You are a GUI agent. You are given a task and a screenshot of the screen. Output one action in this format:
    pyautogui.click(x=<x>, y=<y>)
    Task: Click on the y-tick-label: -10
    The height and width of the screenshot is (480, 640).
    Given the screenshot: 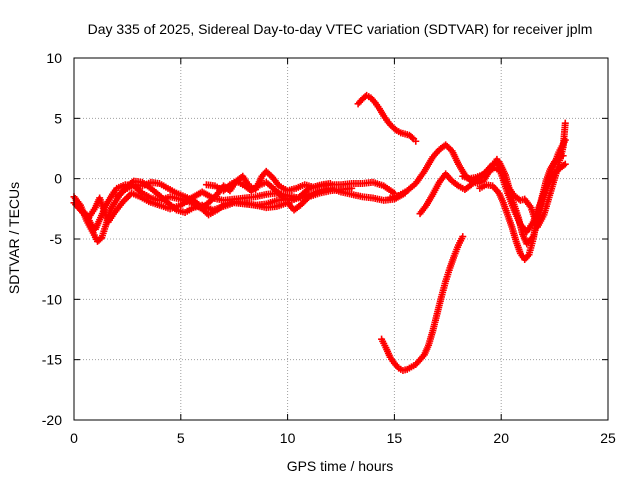 What is the action you would take?
    pyautogui.click(x=52, y=299)
    